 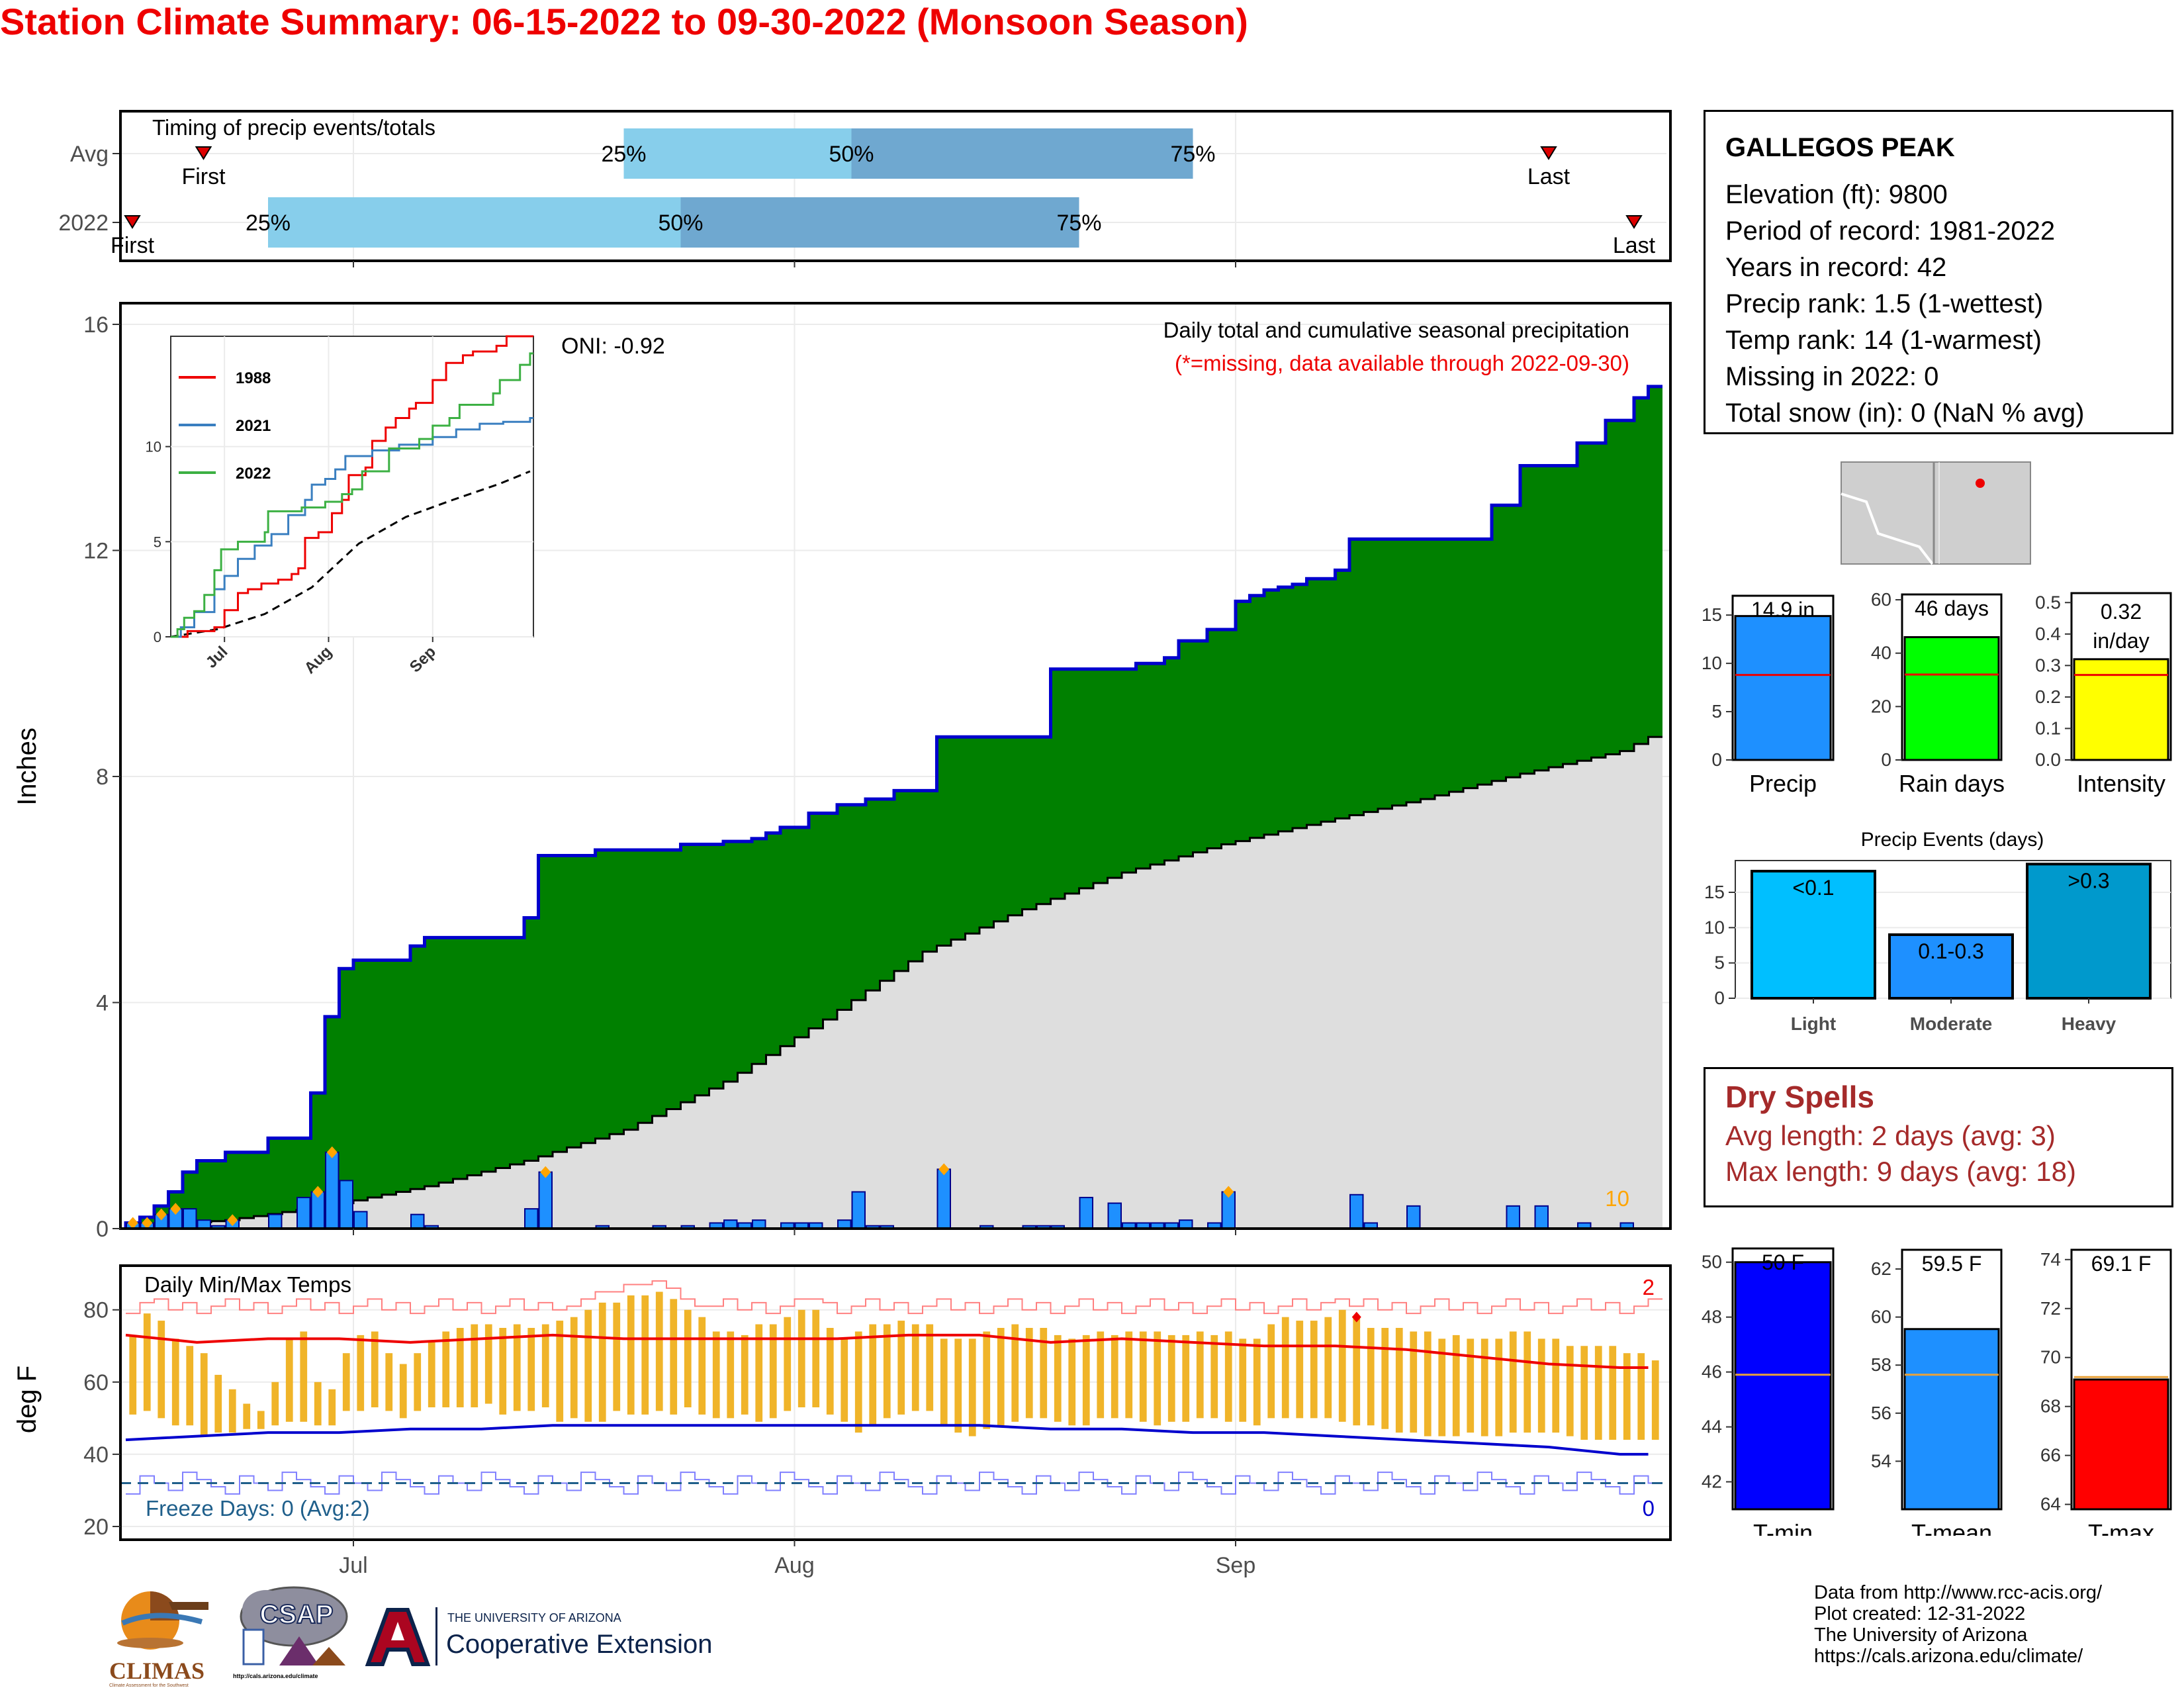 I want to click on station-temp-rank: Temp rank: 14 (1-warmest), so click(x=1883, y=341).